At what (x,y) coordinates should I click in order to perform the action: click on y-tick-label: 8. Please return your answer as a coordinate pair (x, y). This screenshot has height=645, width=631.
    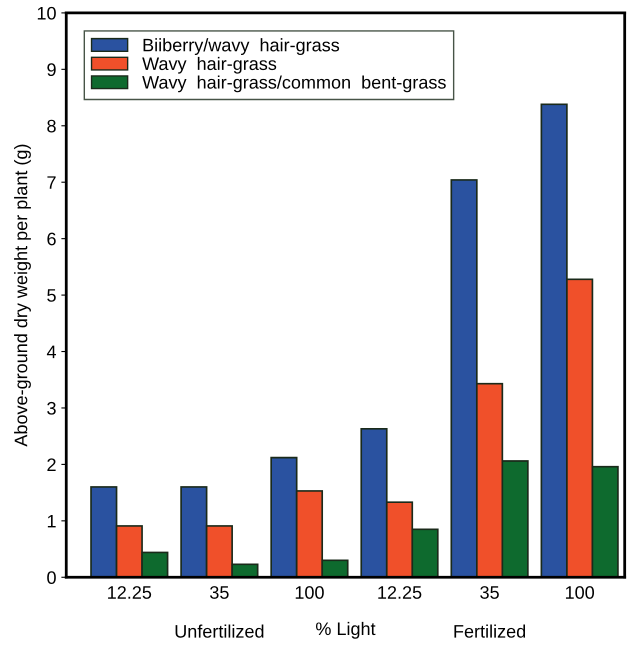
    Looking at the image, I should click on (51, 126).